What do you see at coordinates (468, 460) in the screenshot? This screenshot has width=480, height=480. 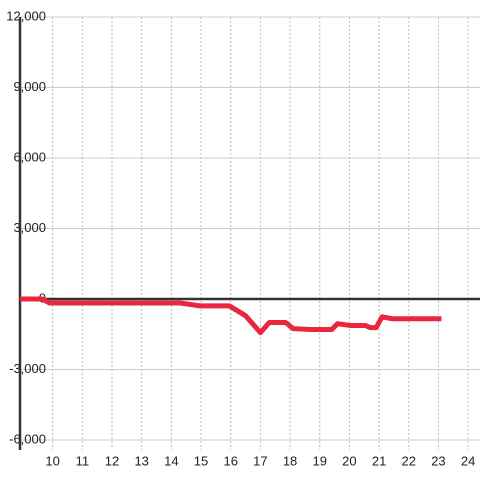 I see `x-tick-label: 24` at bounding box center [468, 460].